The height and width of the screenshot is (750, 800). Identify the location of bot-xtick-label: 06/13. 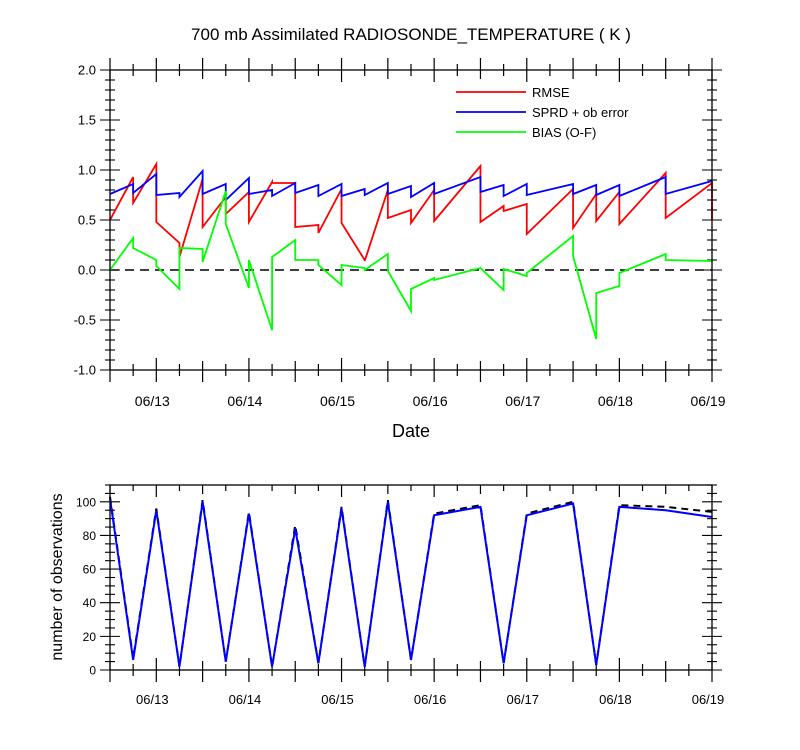
(152, 699).